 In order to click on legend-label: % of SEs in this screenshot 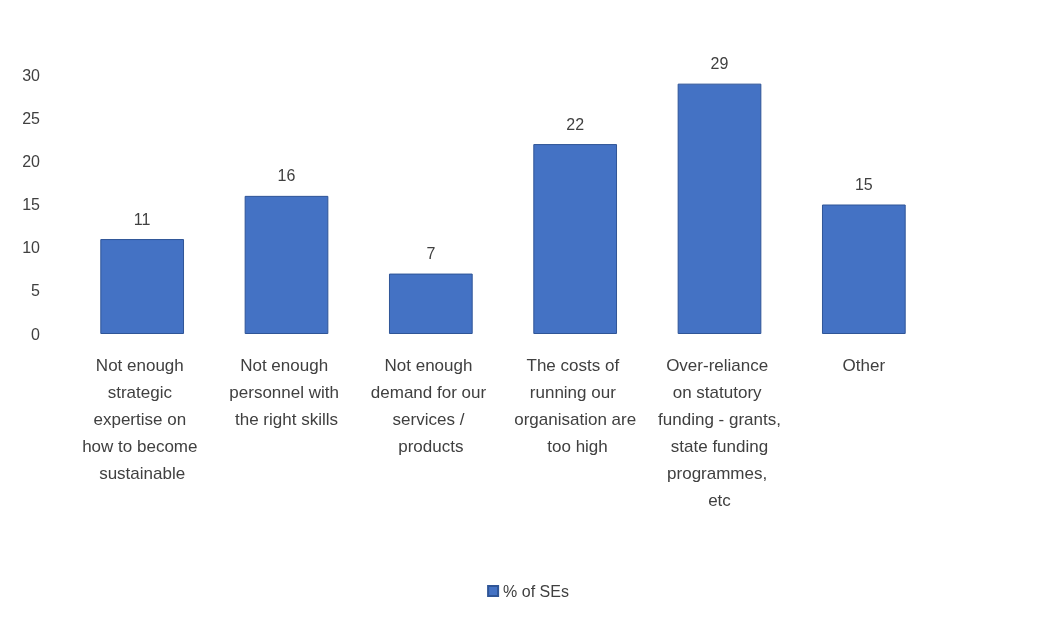, I will do `click(536, 591)`.